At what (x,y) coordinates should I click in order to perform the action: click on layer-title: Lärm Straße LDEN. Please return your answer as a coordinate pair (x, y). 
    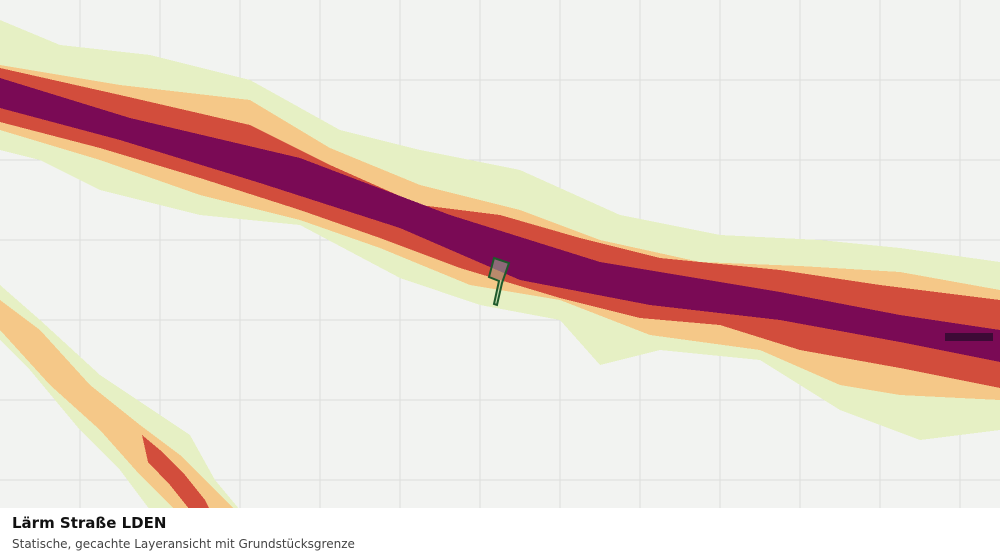
    Looking at the image, I should click on (89, 523).